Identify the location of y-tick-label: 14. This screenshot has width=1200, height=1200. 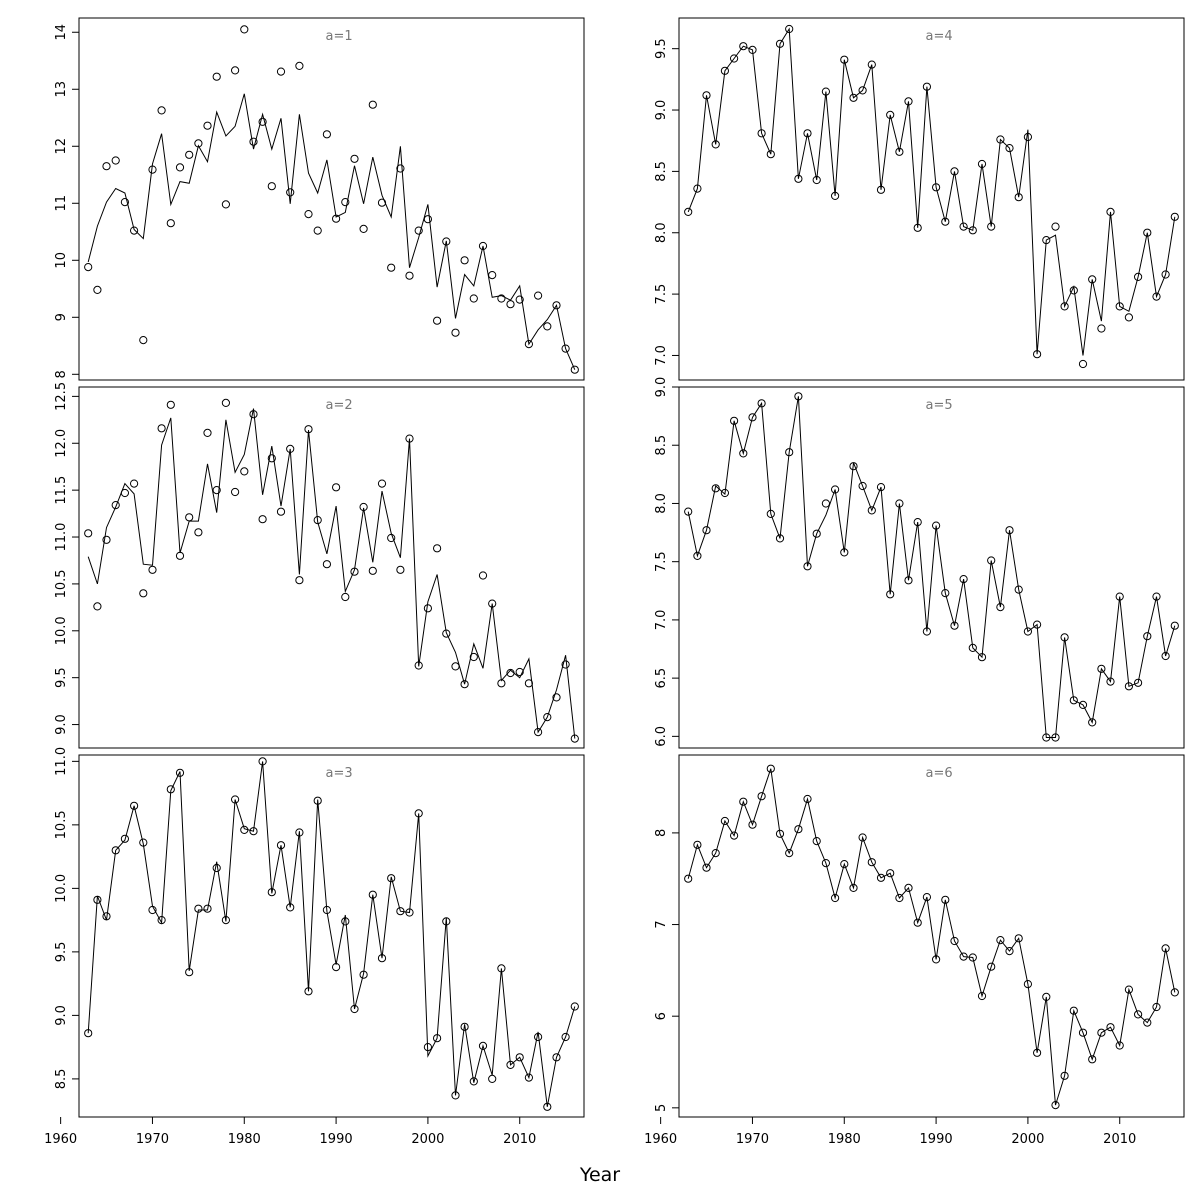
(61, 32).